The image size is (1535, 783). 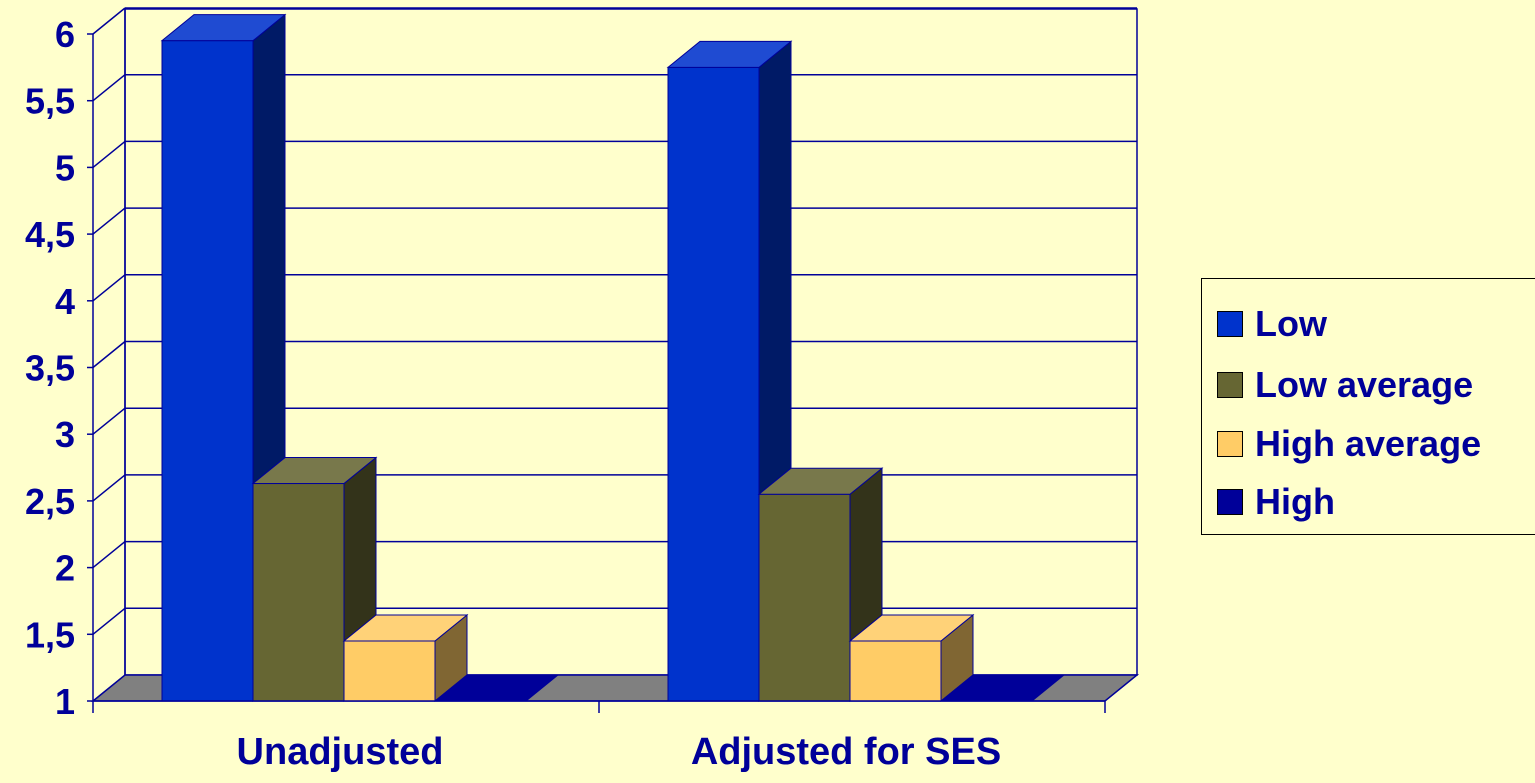 I want to click on legend-item-low: Low, so click(x=1272, y=324).